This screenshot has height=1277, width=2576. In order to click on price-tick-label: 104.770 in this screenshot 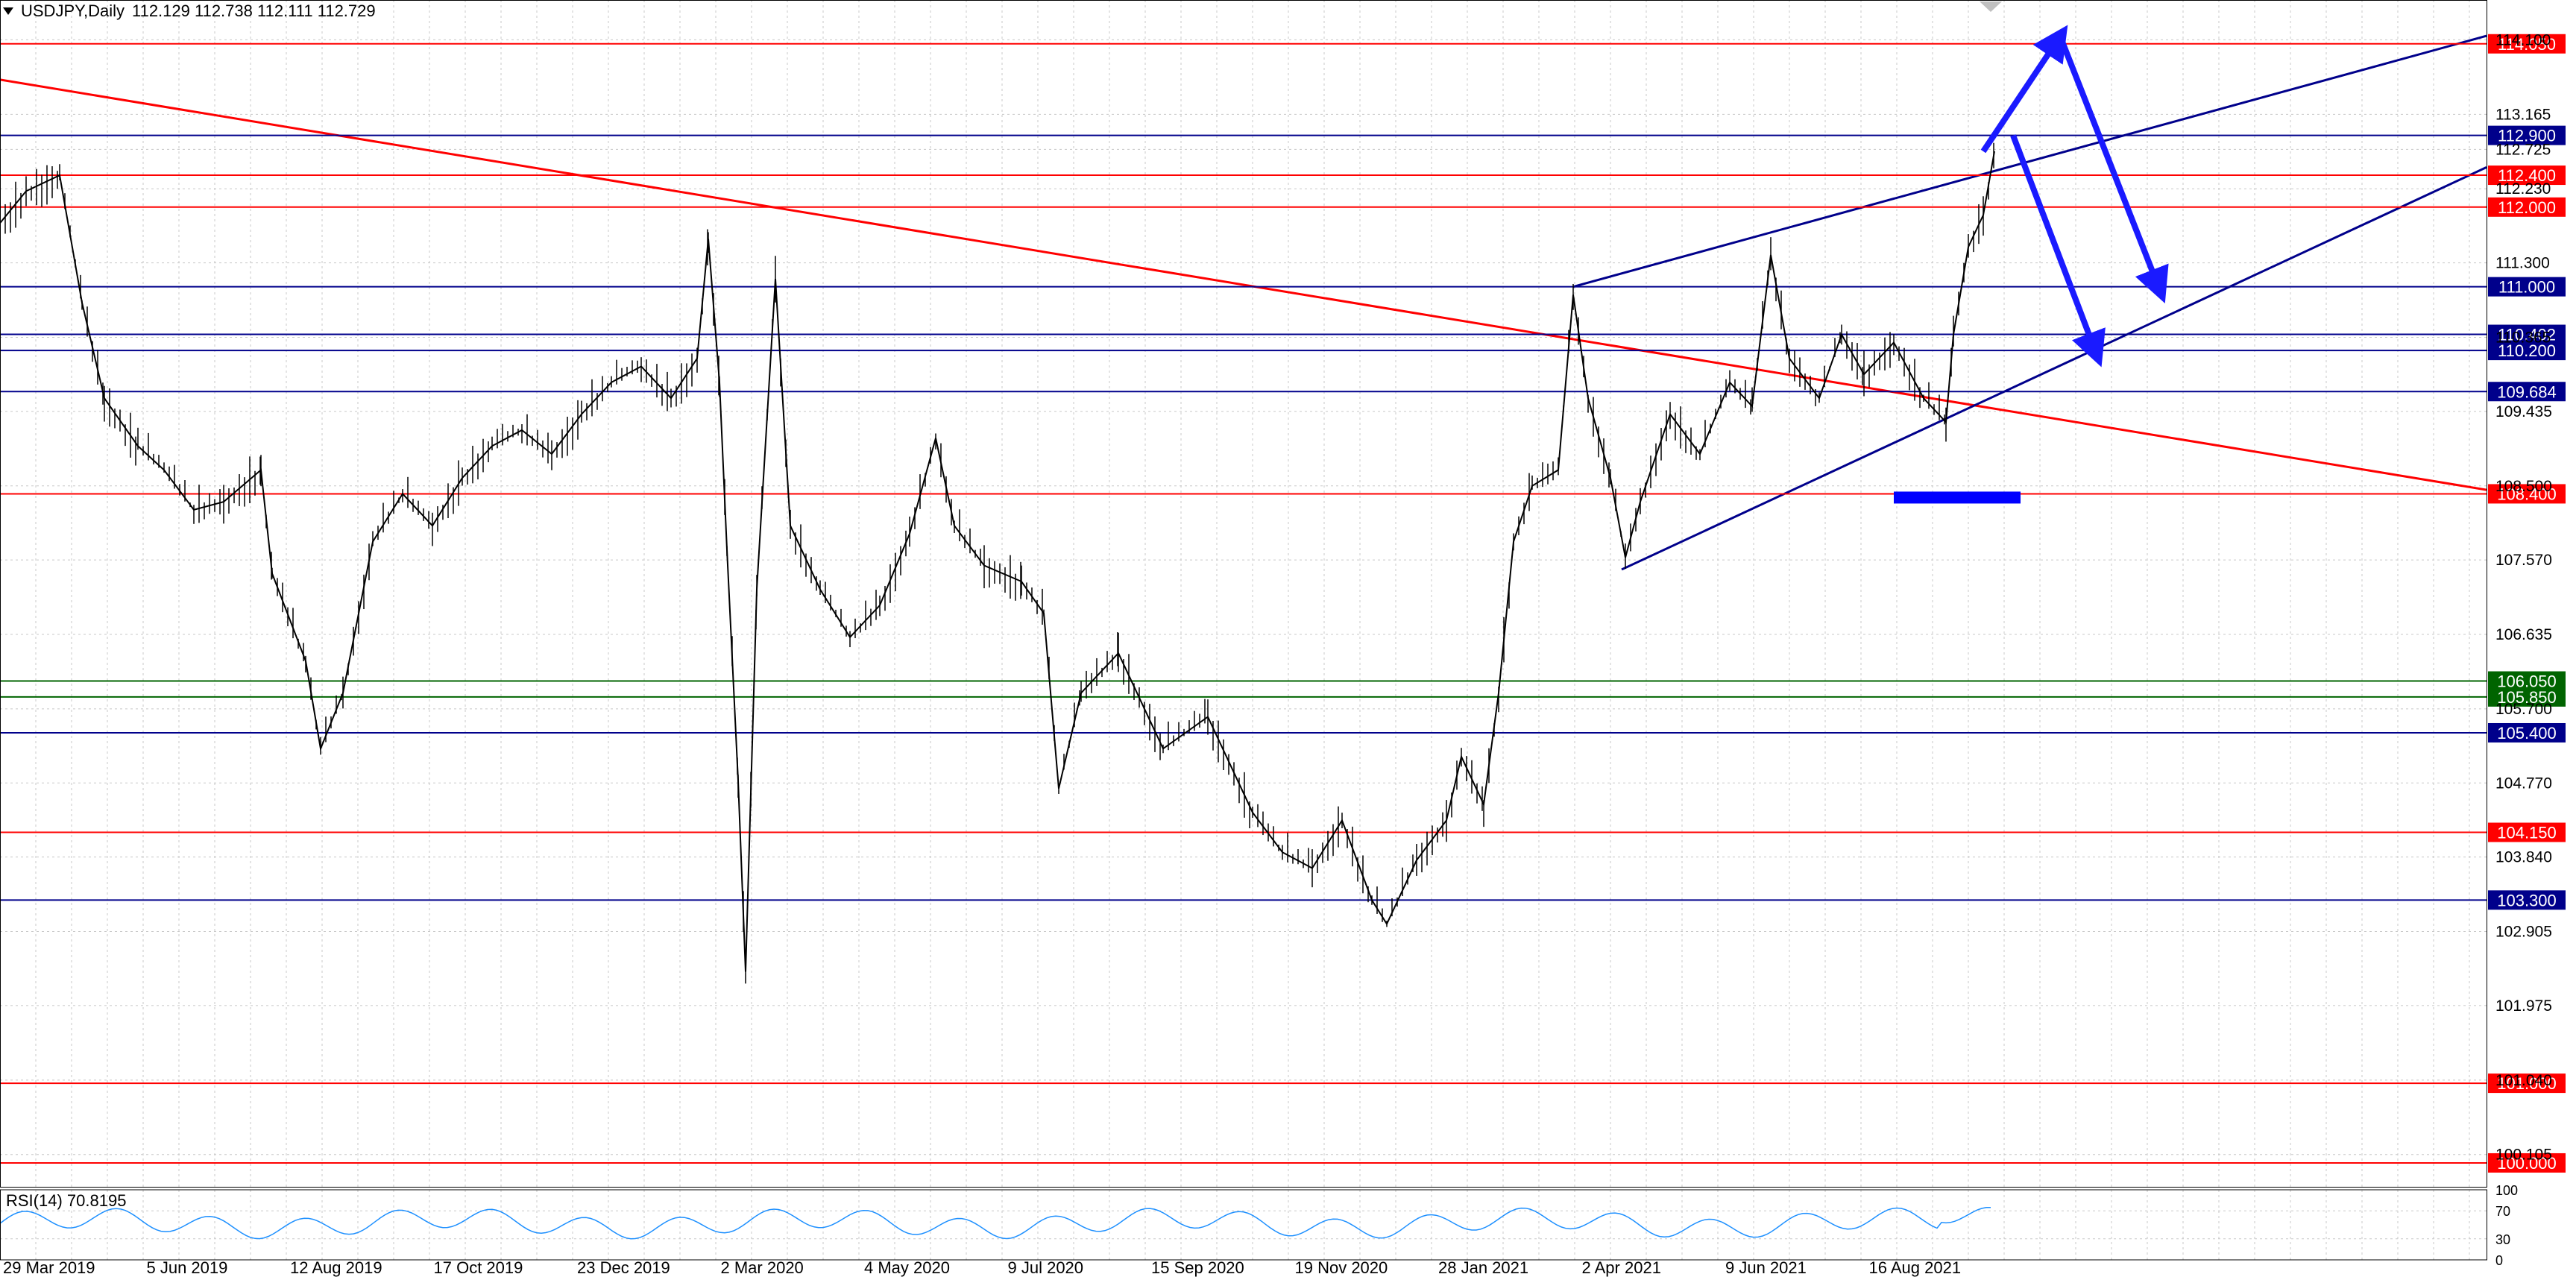, I will do `click(2523, 783)`.